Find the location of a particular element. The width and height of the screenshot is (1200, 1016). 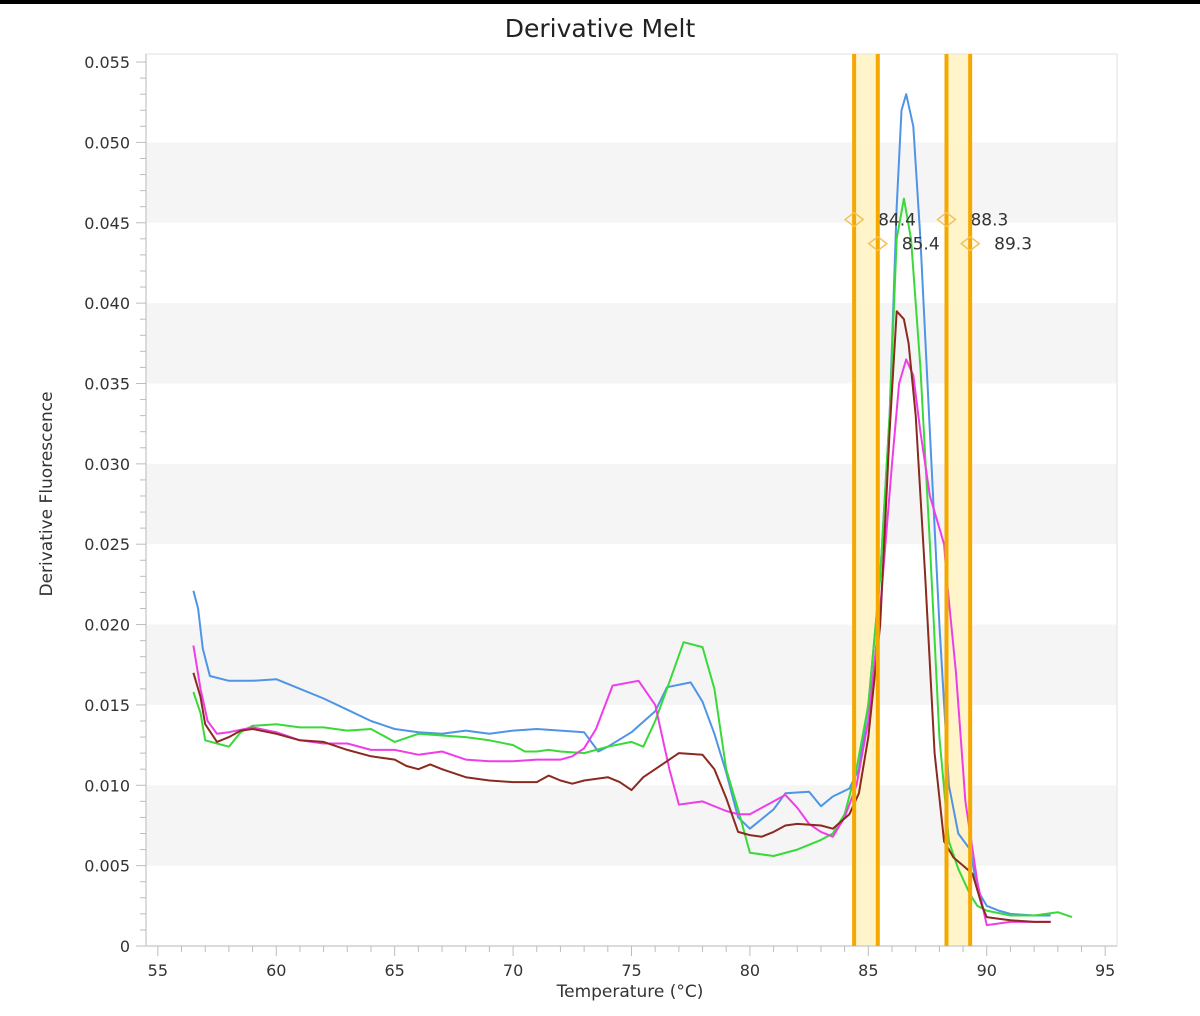

y-tick-label: 0.050 is located at coordinates (107, 142).